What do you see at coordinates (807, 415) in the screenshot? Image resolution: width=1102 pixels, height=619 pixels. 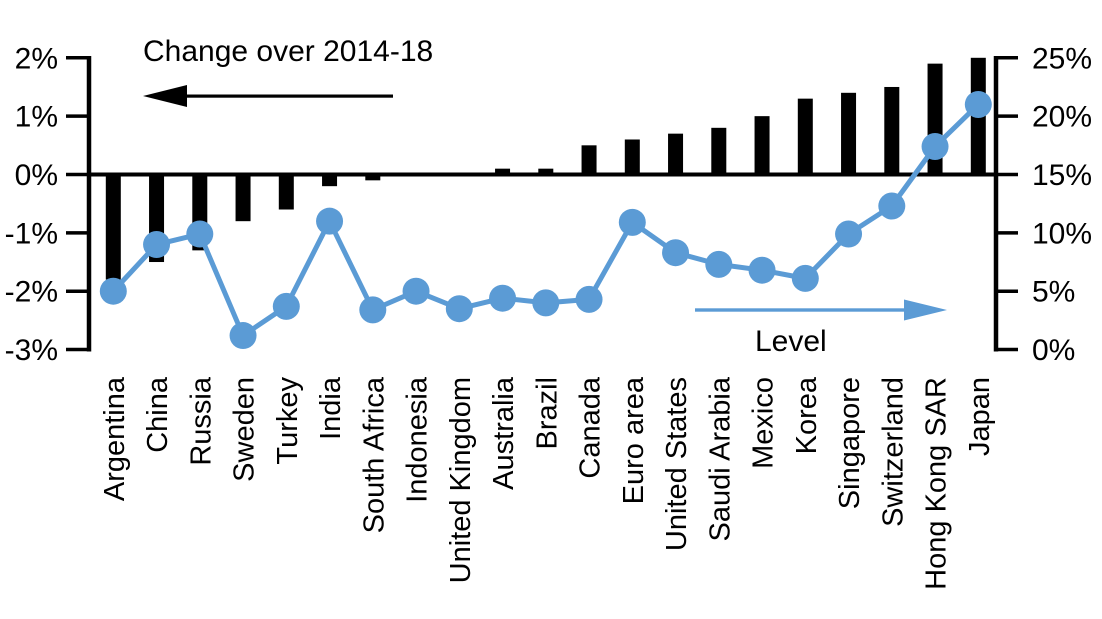 I see `x-category-label: Korea` at bounding box center [807, 415].